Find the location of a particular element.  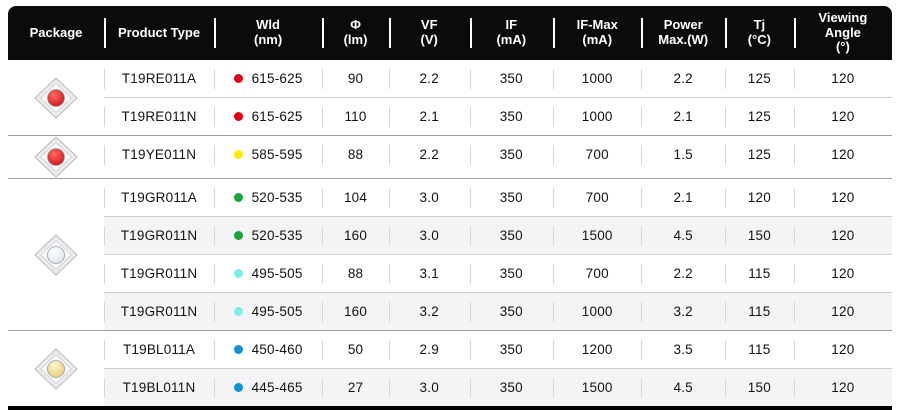

product-type-cell: T19BL011A is located at coordinates (159, 349).